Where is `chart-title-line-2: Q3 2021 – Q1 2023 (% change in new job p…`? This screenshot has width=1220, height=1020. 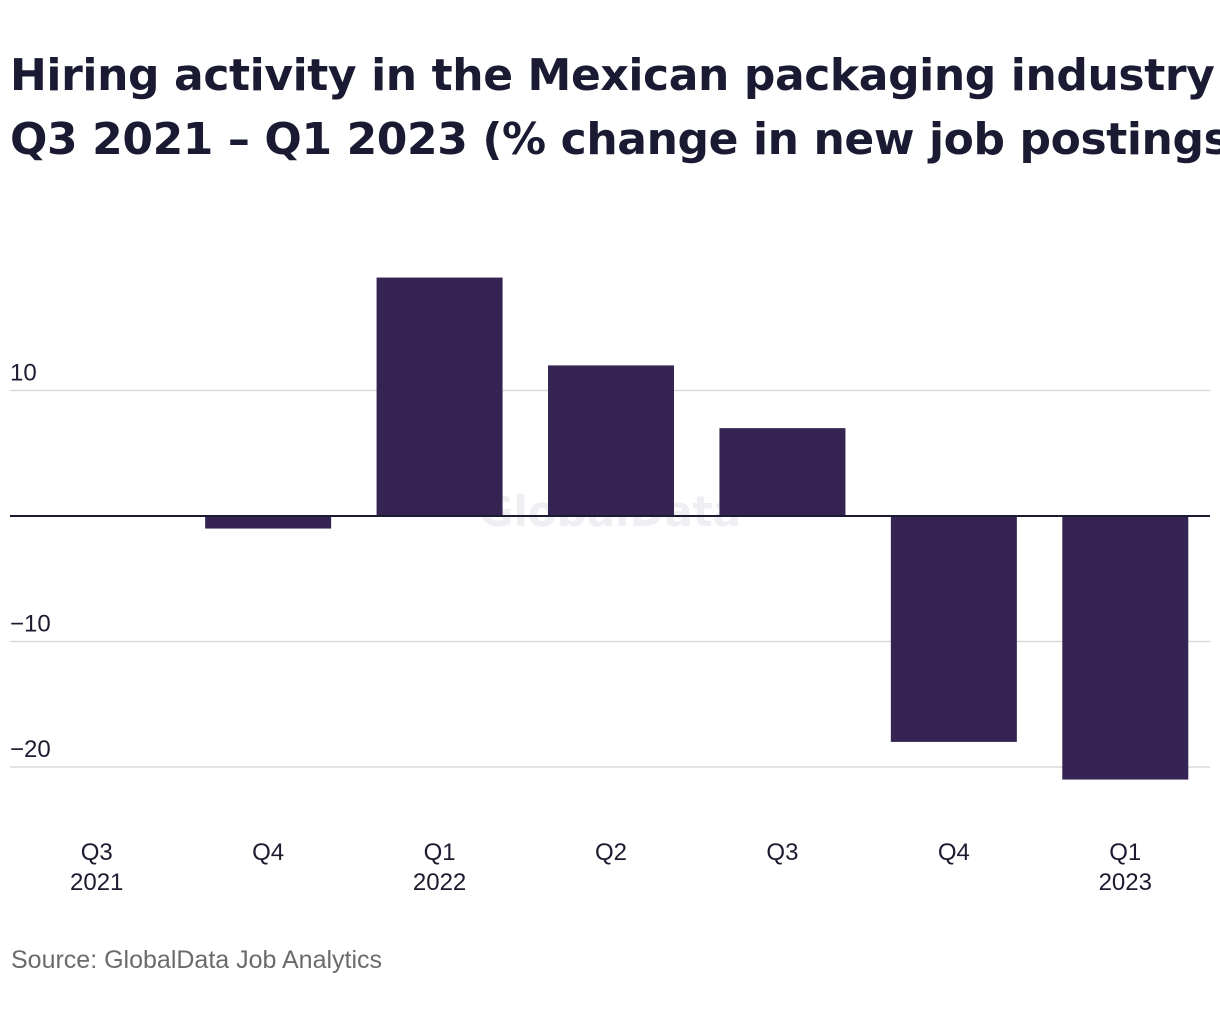
chart-title-line-2: Q3 2021 – Q1 2023 (% change in new job p… is located at coordinates (615, 139).